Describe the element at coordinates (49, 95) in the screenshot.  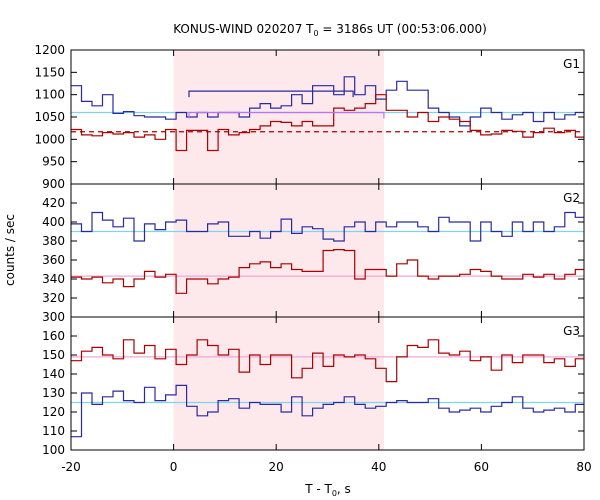
I see `y-tick-label: 1100` at that location.